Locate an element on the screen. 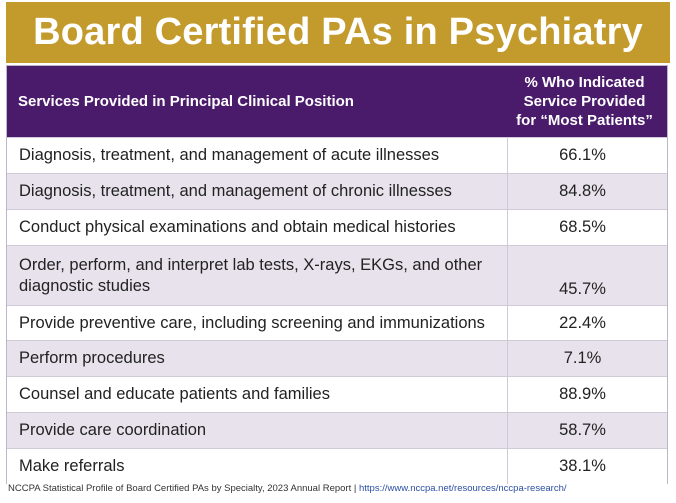 Image resolution: width=676 pixels, height=503 pixels. title-banner: Board Certified PAs in Psychiatry is located at coordinates (338, 32).